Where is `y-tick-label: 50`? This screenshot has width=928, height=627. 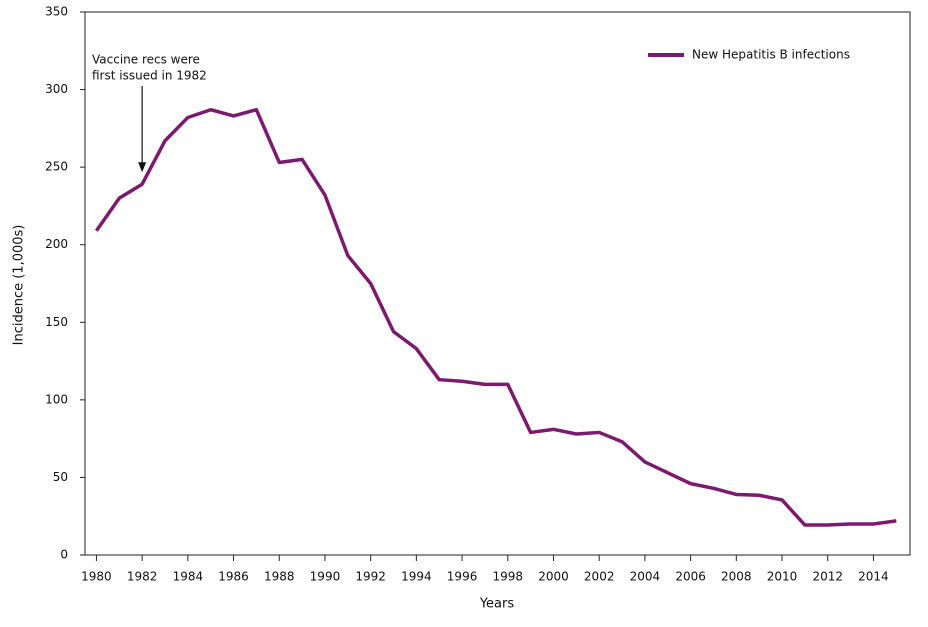
y-tick-label: 50 is located at coordinates (60, 477).